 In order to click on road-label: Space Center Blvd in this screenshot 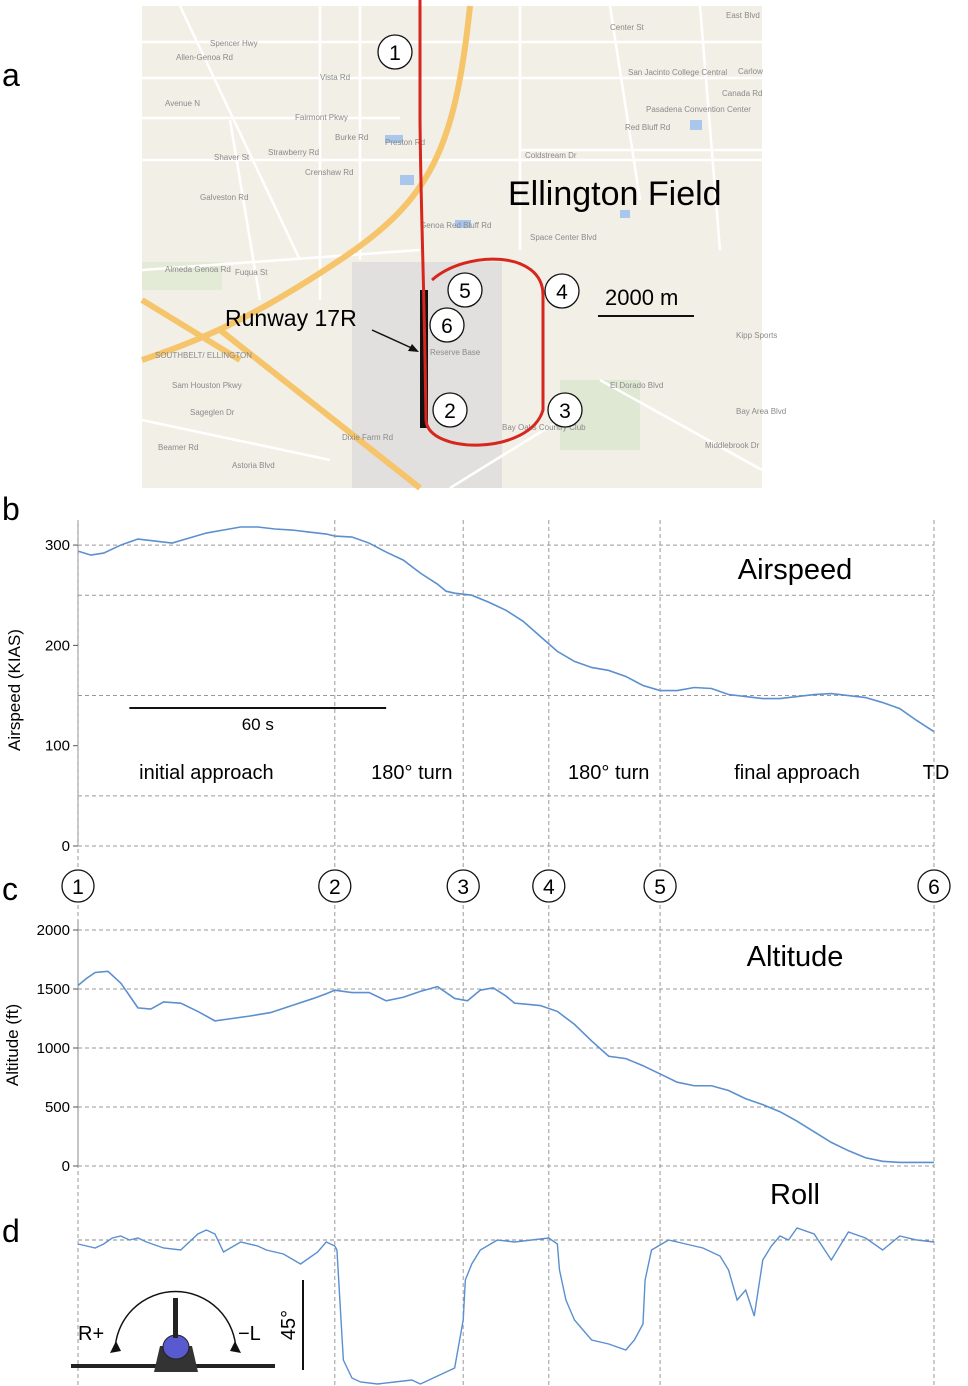, I will do `click(563, 237)`.